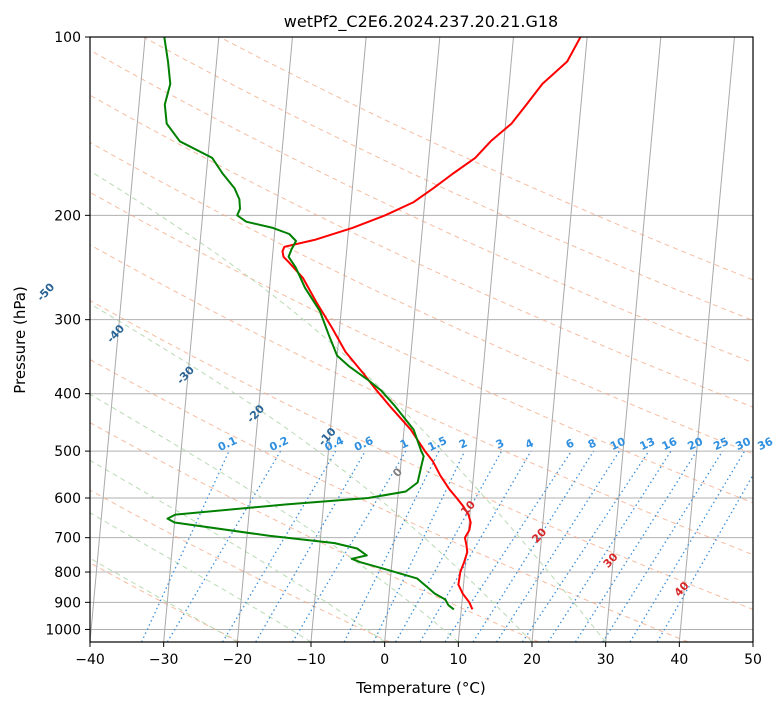  Describe the element at coordinates (458, 660) in the screenshot. I see `x-tick-label: 10` at that location.